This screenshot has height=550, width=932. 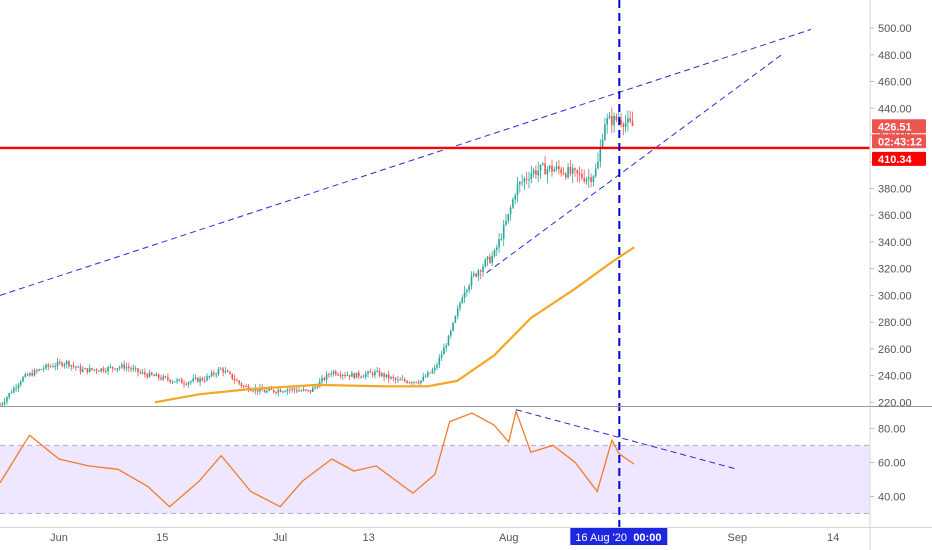 I want to click on rsi-axis: 80.00 60.00 40.00, so click(x=888, y=463).